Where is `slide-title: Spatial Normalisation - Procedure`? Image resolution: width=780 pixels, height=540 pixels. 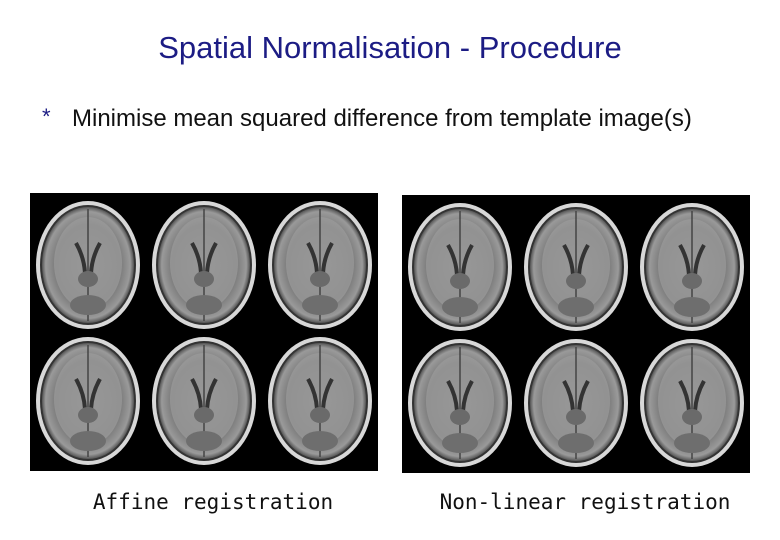 slide-title: Spatial Normalisation - Procedure is located at coordinates (390, 47).